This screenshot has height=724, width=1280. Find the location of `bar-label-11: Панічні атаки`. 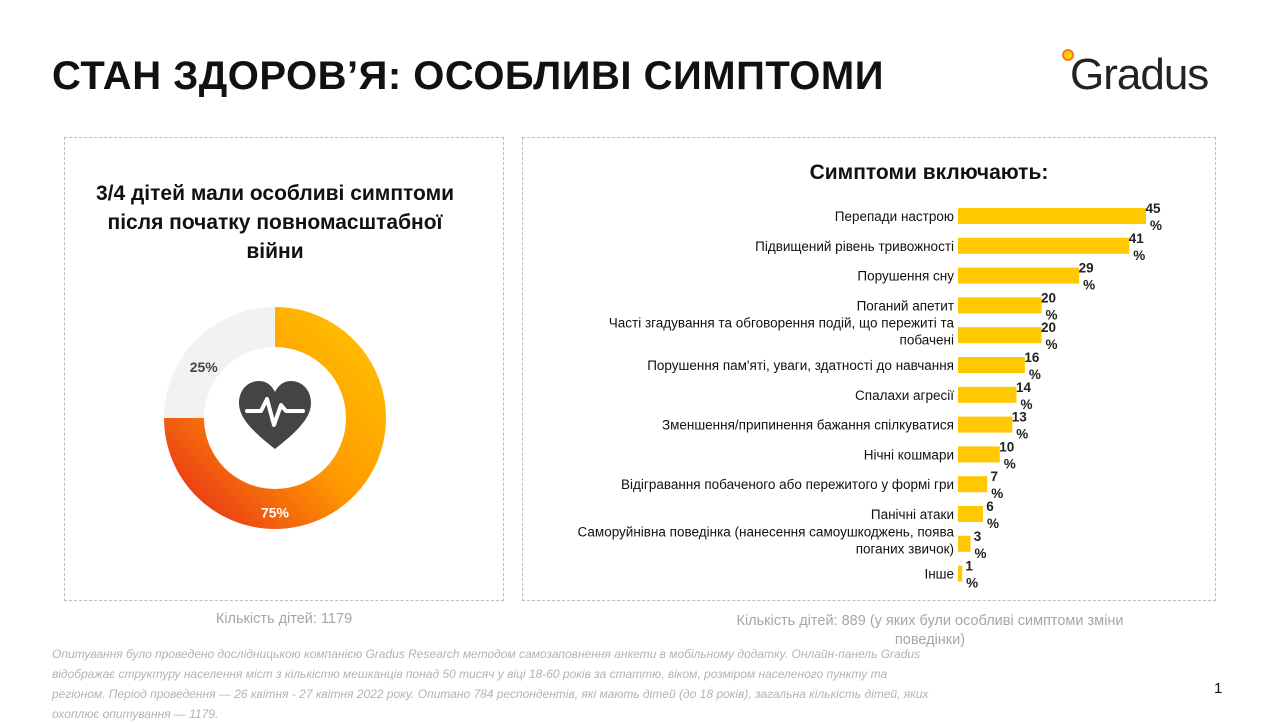

bar-label-11: Панічні атаки is located at coordinates (912, 514).